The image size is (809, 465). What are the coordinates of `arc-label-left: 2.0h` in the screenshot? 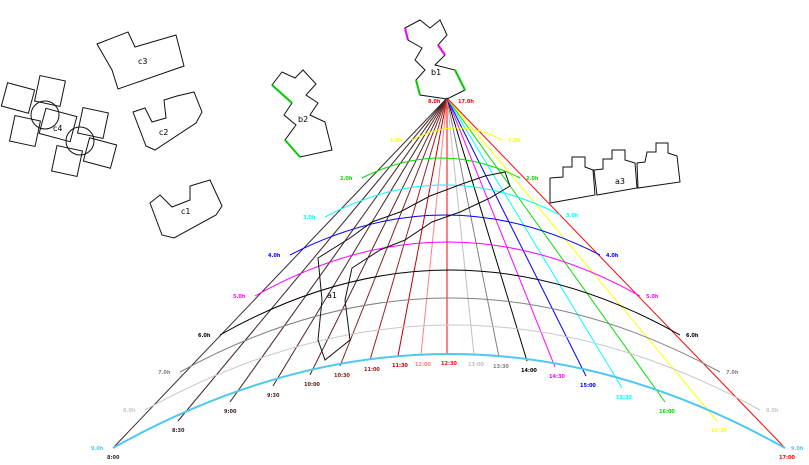 It's located at (346, 179).